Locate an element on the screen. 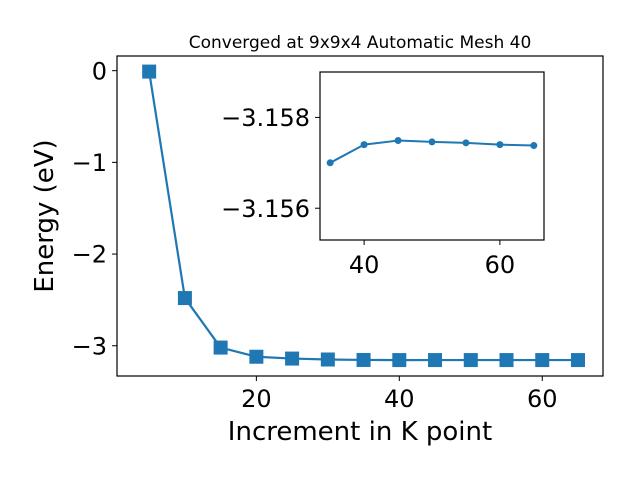 The width and height of the screenshot is (640, 480). y-tick-label: 0 is located at coordinates (99, 71).